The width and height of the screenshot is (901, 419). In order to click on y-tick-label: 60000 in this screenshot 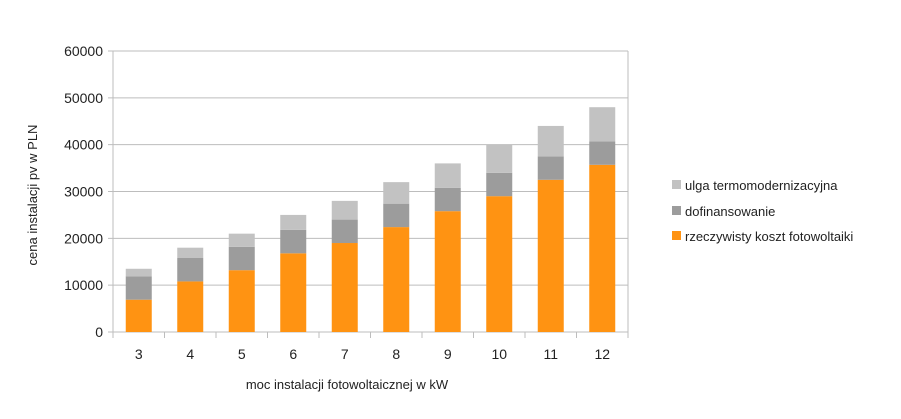, I will do `click(83, 51)`.